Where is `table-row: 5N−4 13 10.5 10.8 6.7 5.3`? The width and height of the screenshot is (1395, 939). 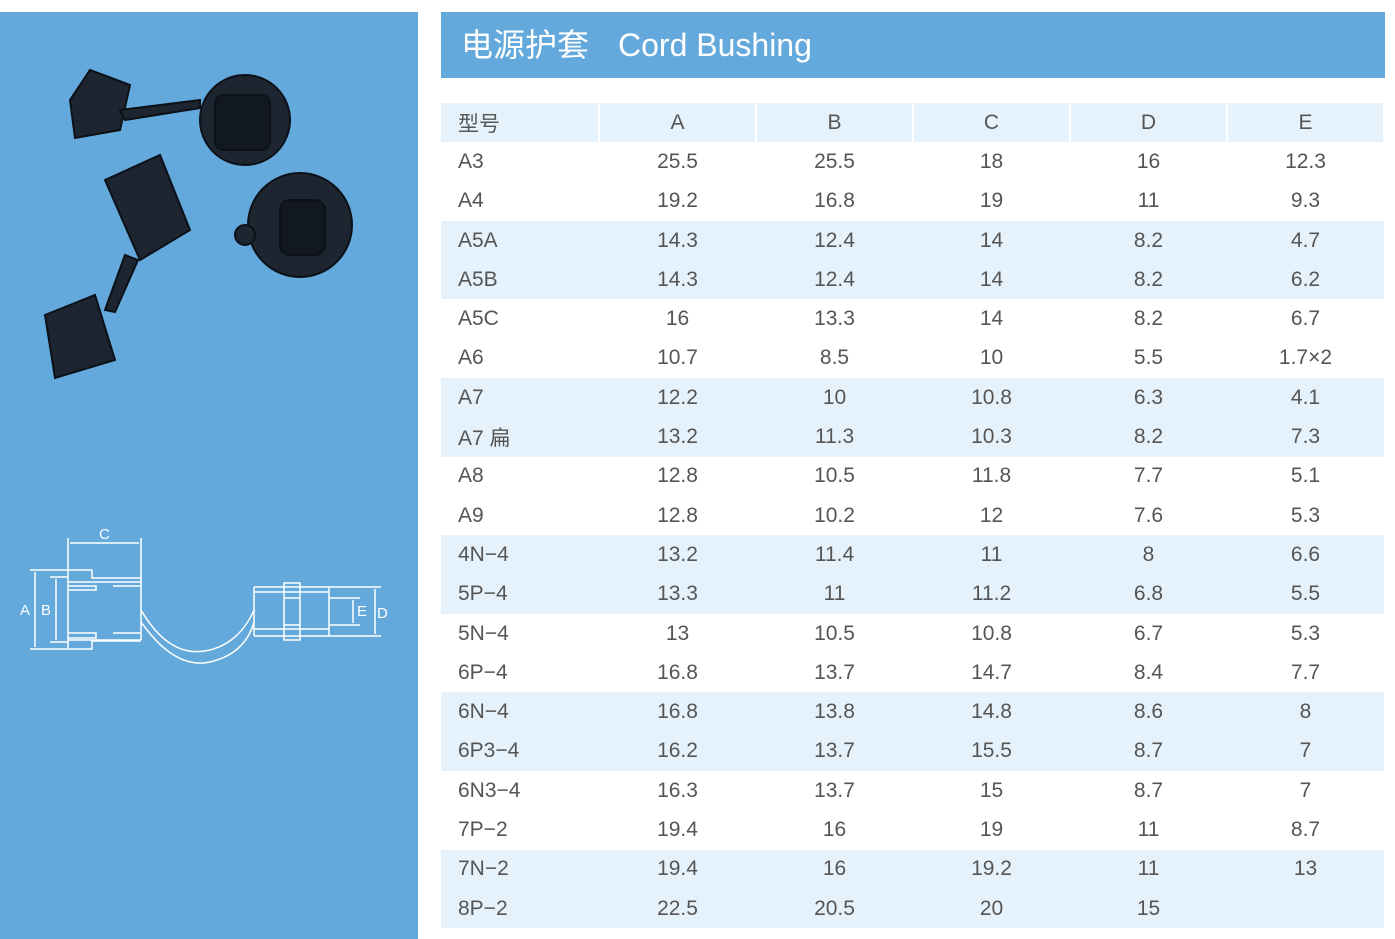 table-row: 5N−4 13 10.5 10.8 6.7 5.3 is located at coordinates (912, 633).